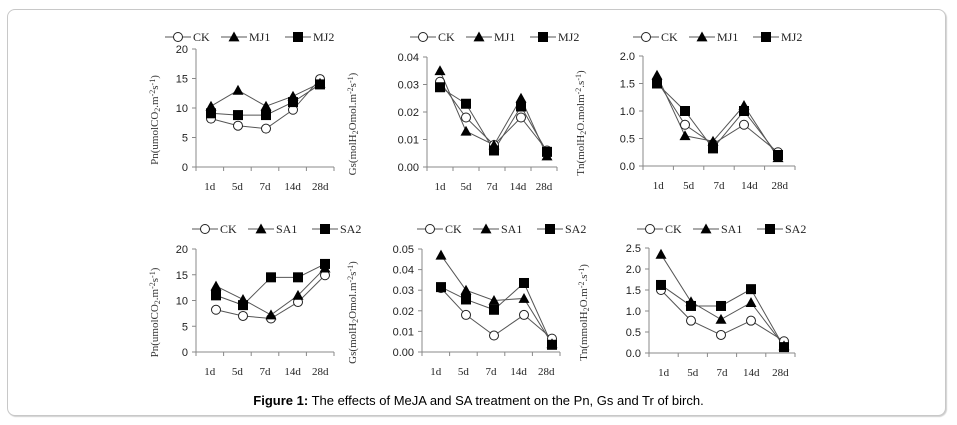  I want to click on y-tick-label: 1.5, so click(627, 85).